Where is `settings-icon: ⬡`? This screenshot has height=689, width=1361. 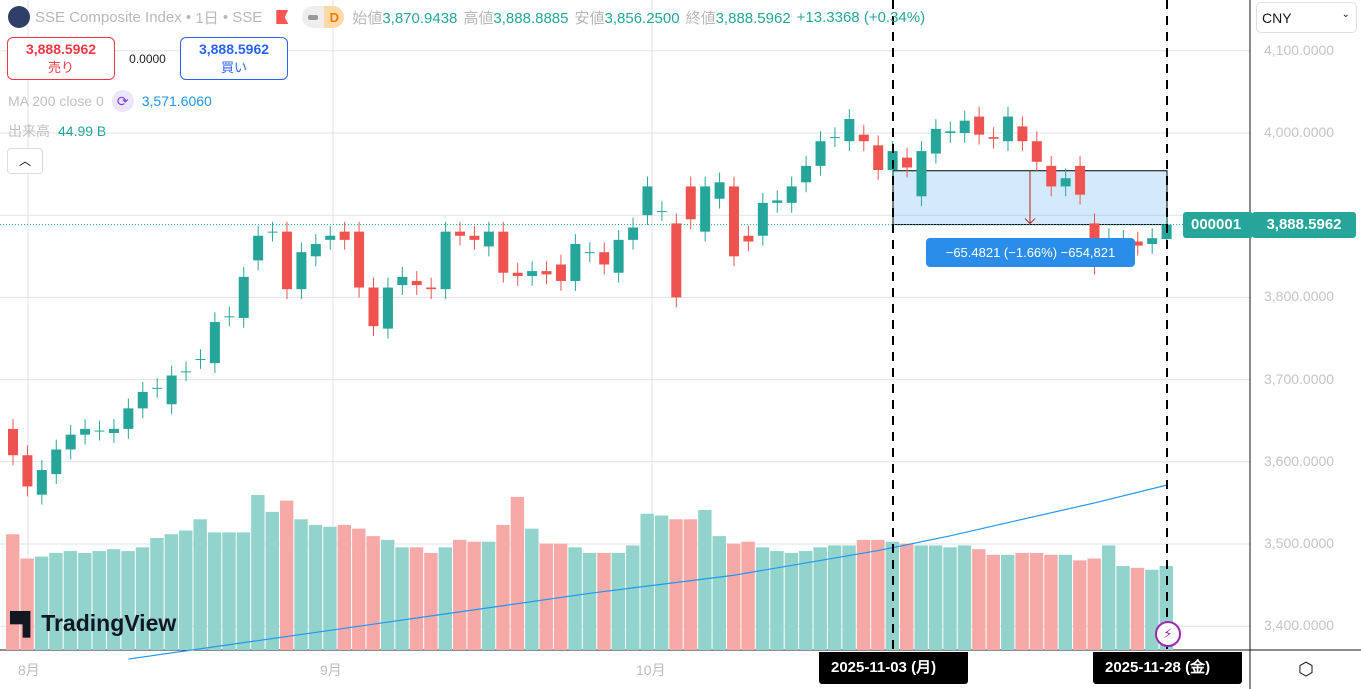 settings-icon: ⬡ is located at coordinates (1306, 669).